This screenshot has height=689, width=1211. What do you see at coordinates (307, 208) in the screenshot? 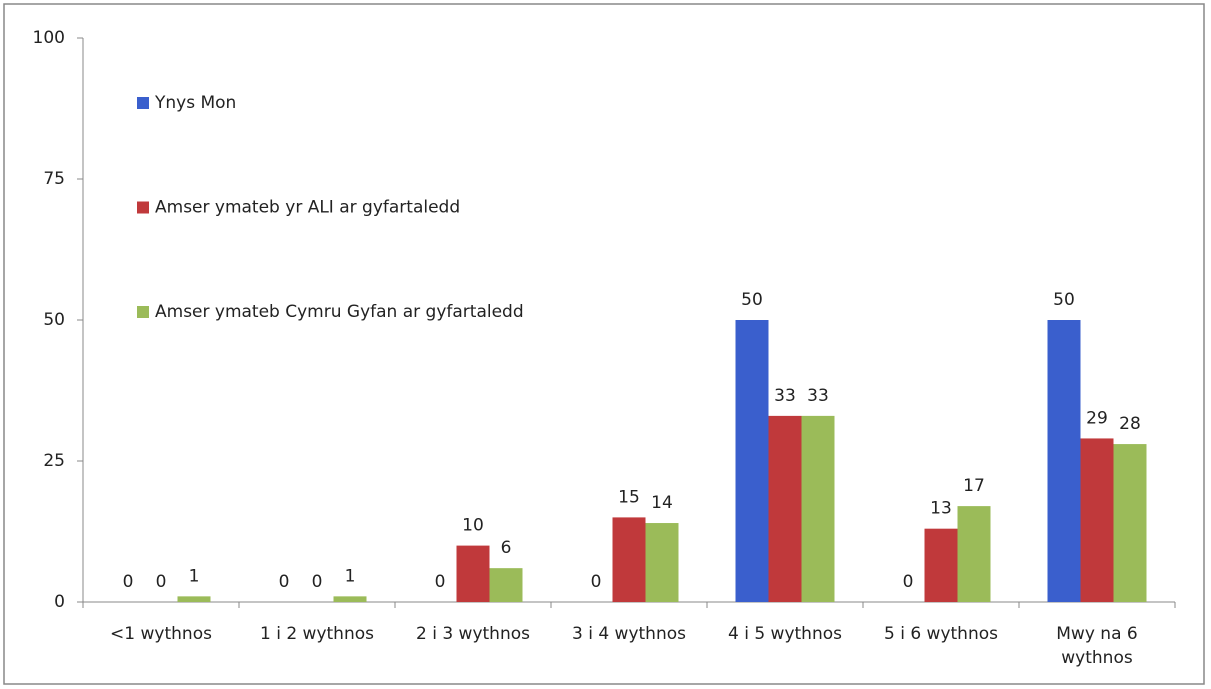
I see `legend-label: Amser ymateb yr ALI ar gyfartaledd` at bounding box center [307, 208].